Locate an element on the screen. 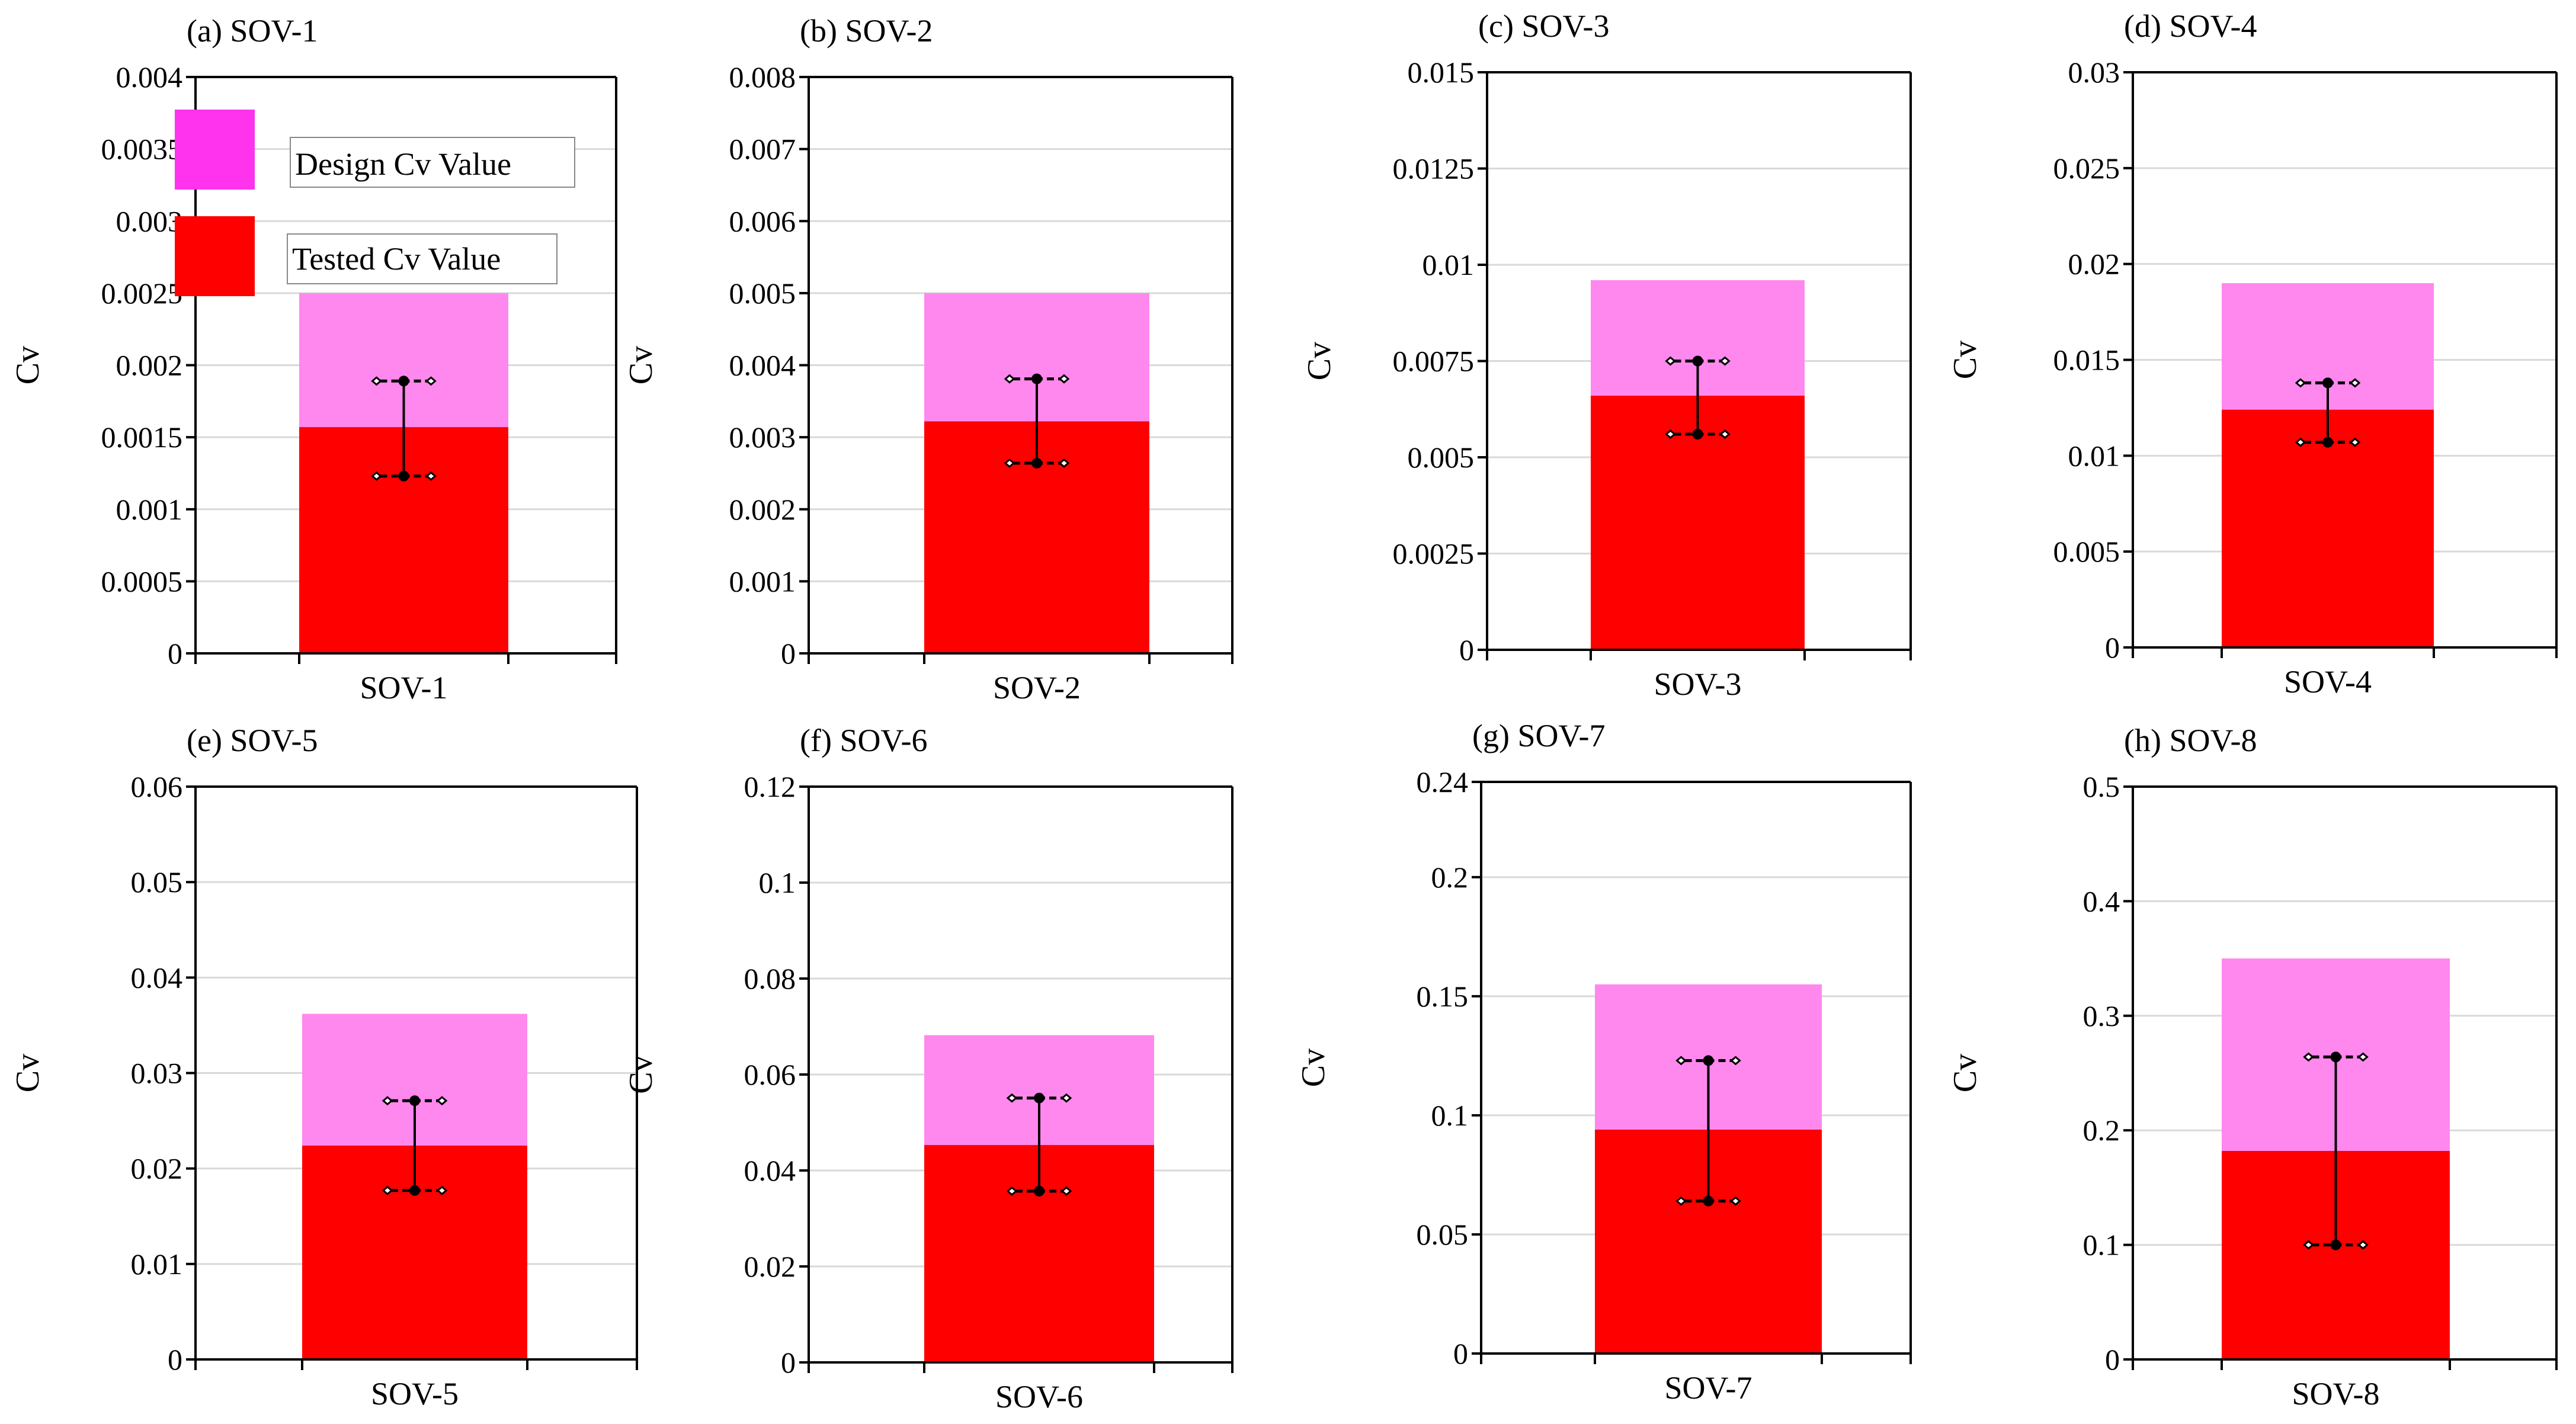 The width and height of the screenshot is (2576, 1424). x-category-label: SOV-5 is located at coordinates (415, 1394).